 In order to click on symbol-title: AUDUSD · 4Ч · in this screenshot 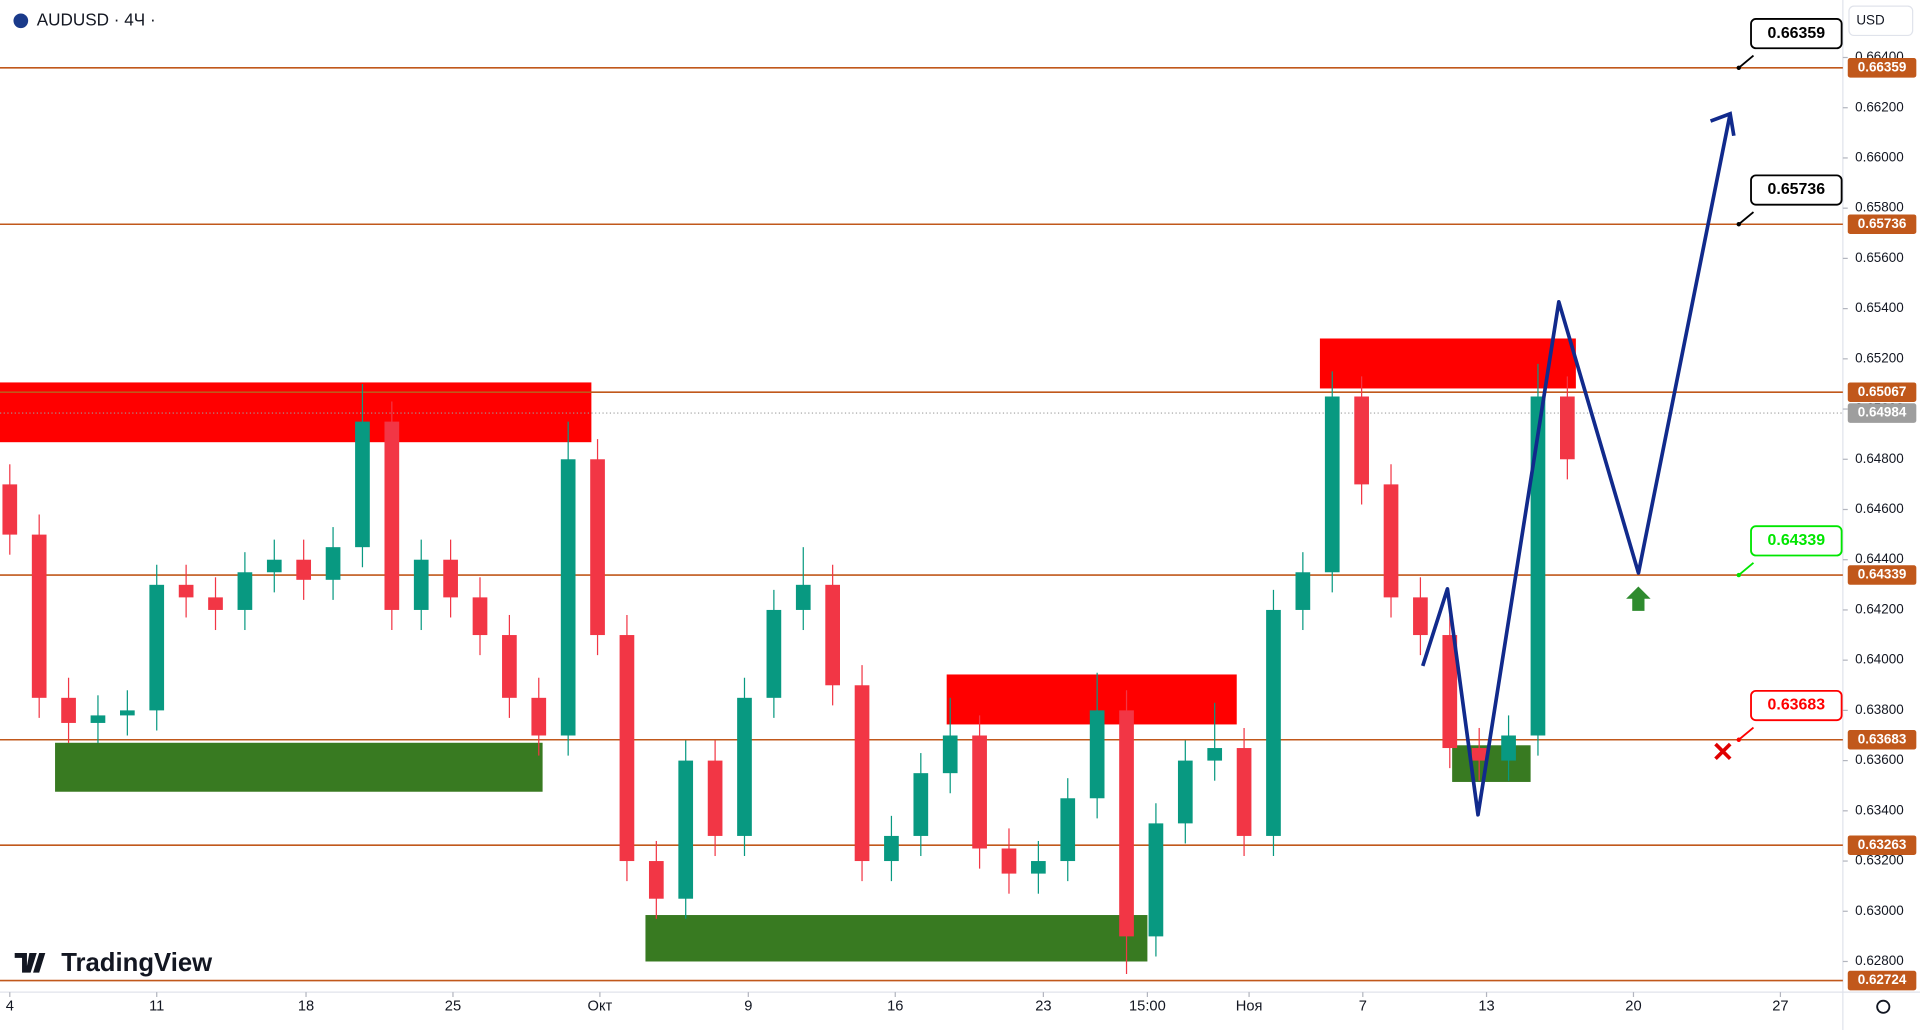, I will do `click(96, 19)`.